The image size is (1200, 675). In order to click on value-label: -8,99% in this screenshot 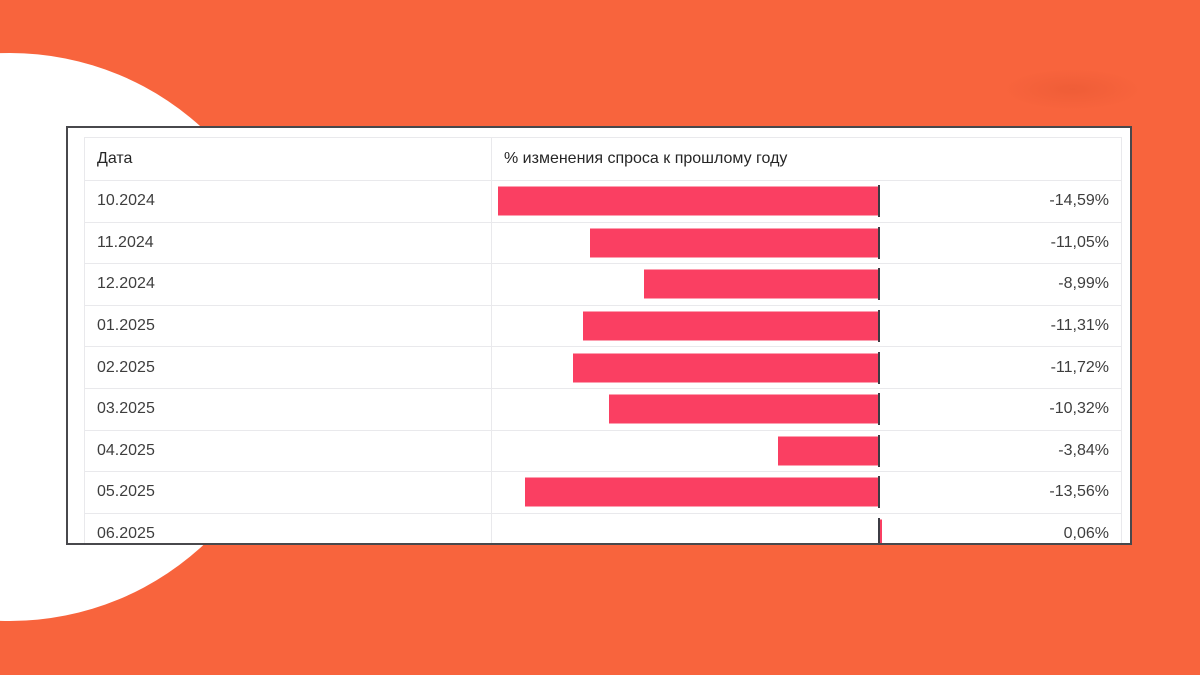, I will do `click(1083, 284)`.